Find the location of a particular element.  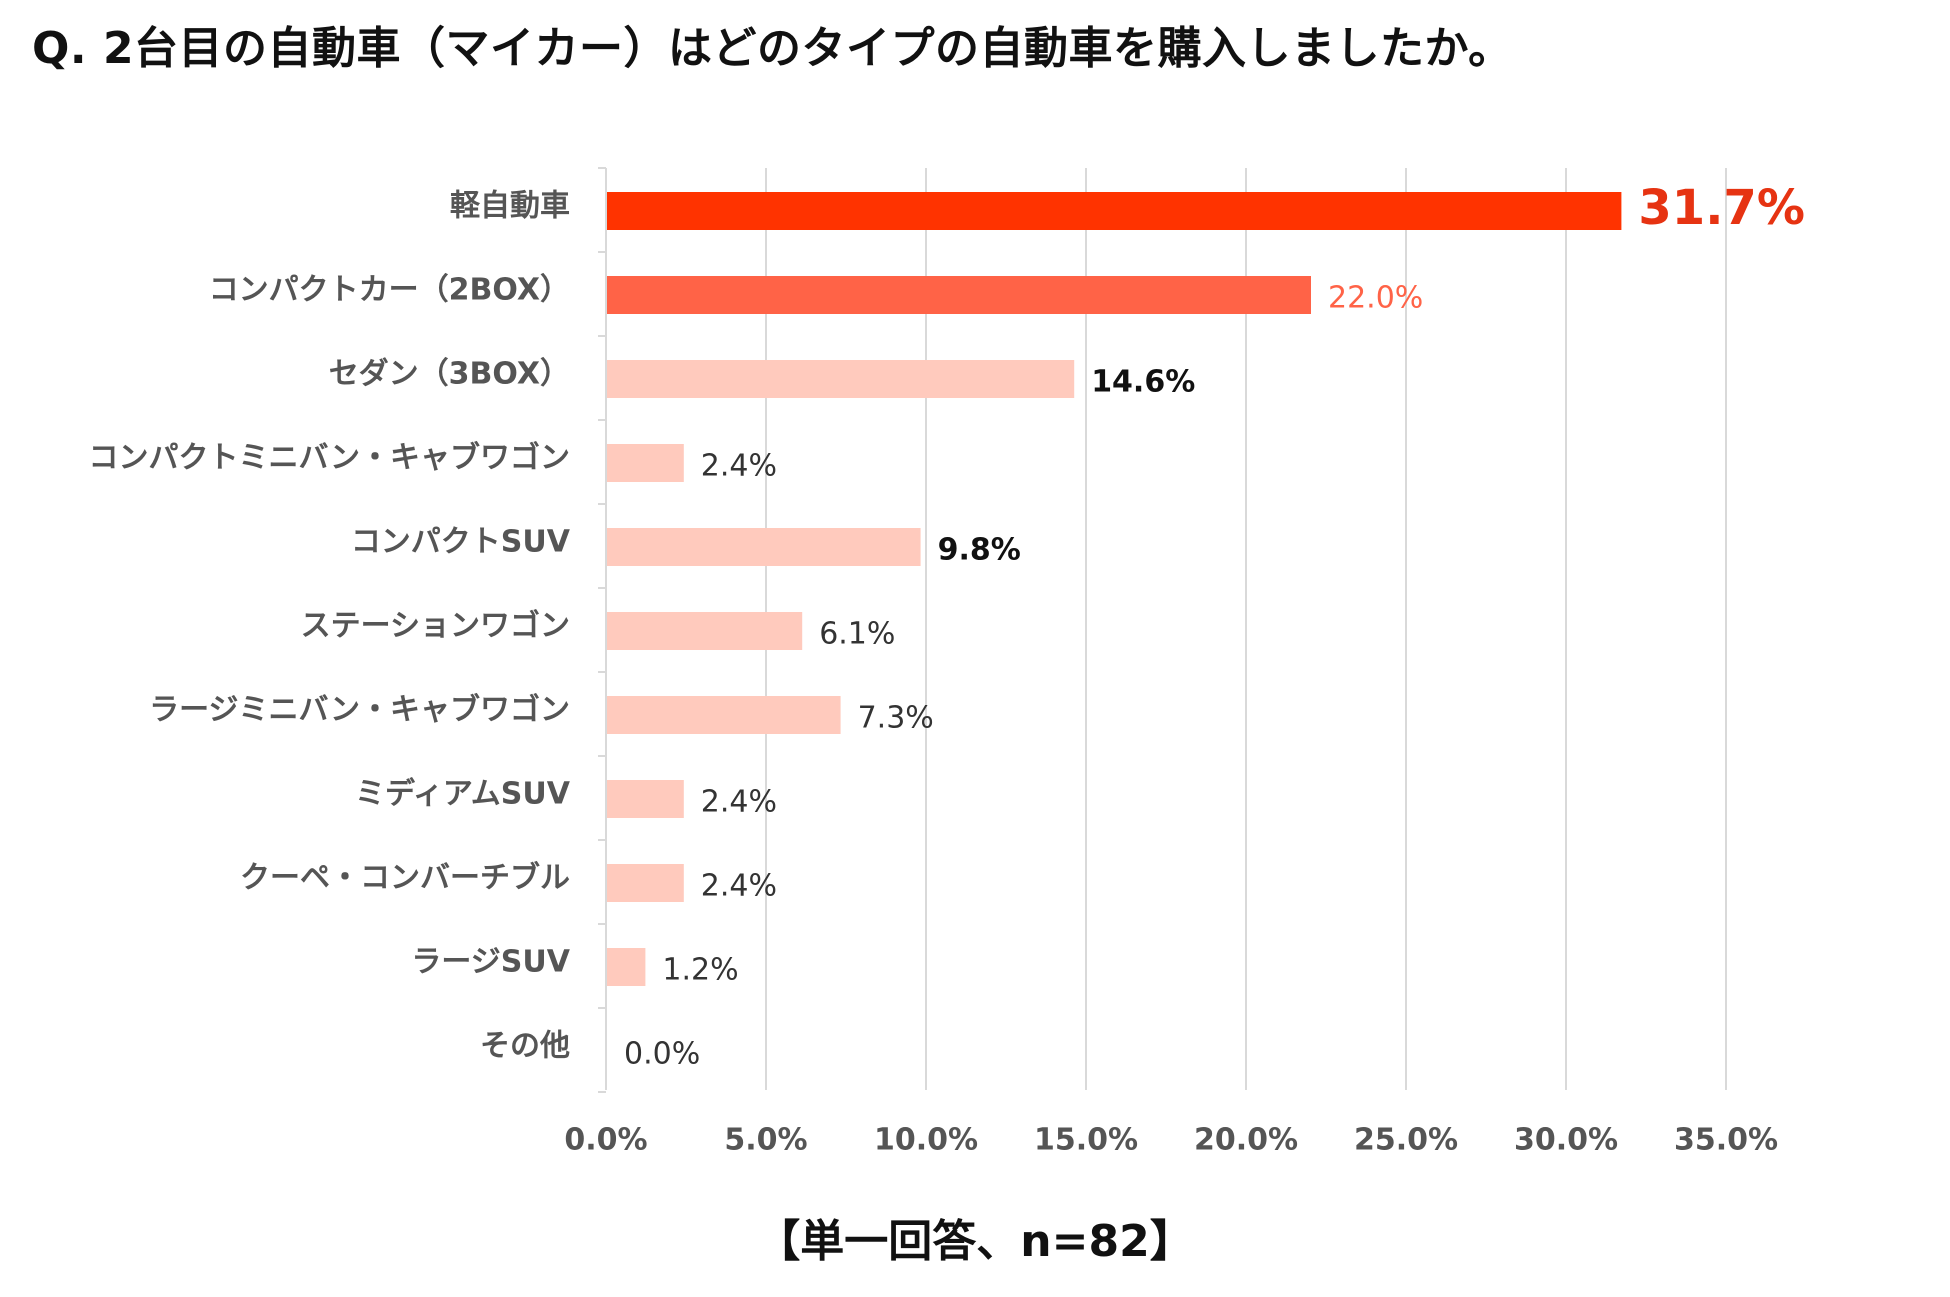

chart-footer-note: 【単一回答、n=82】 is located at coordinates (975, 1241).